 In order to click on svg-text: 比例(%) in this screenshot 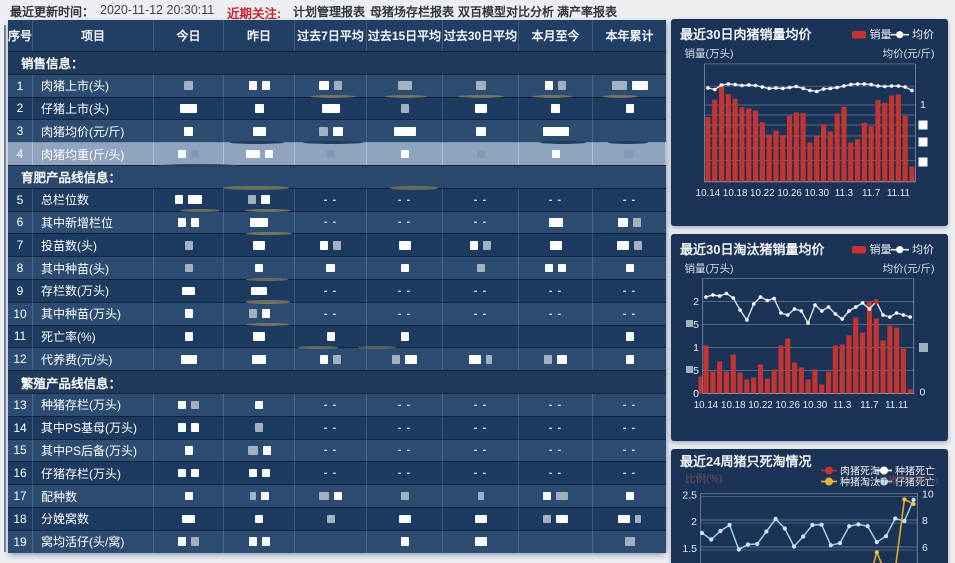, I will do `click(703, 478)`.